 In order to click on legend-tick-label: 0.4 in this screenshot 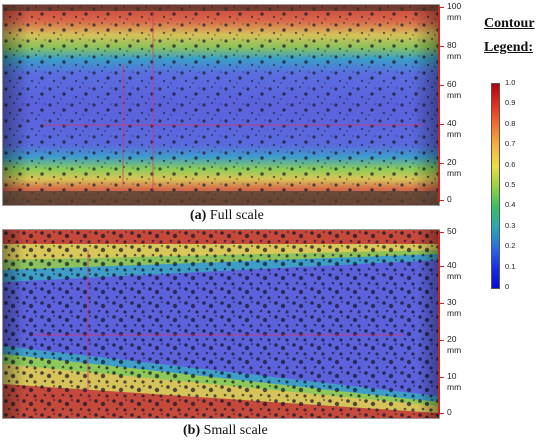, I will do `click(510, 205)`.